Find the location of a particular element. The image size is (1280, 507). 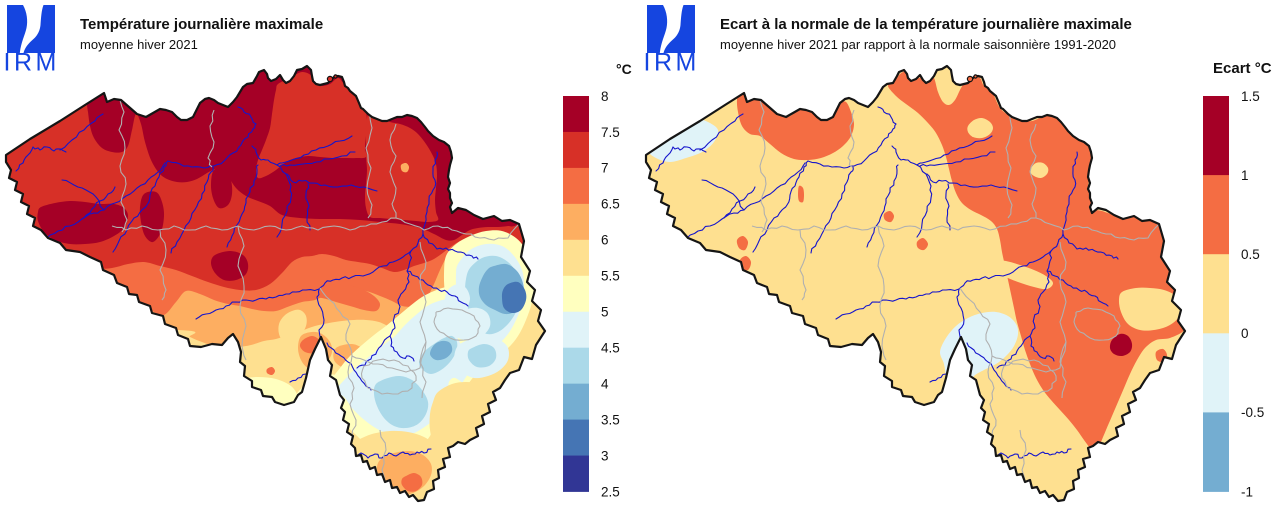

svg-text: 0 is located at coordinates (1245, 333).